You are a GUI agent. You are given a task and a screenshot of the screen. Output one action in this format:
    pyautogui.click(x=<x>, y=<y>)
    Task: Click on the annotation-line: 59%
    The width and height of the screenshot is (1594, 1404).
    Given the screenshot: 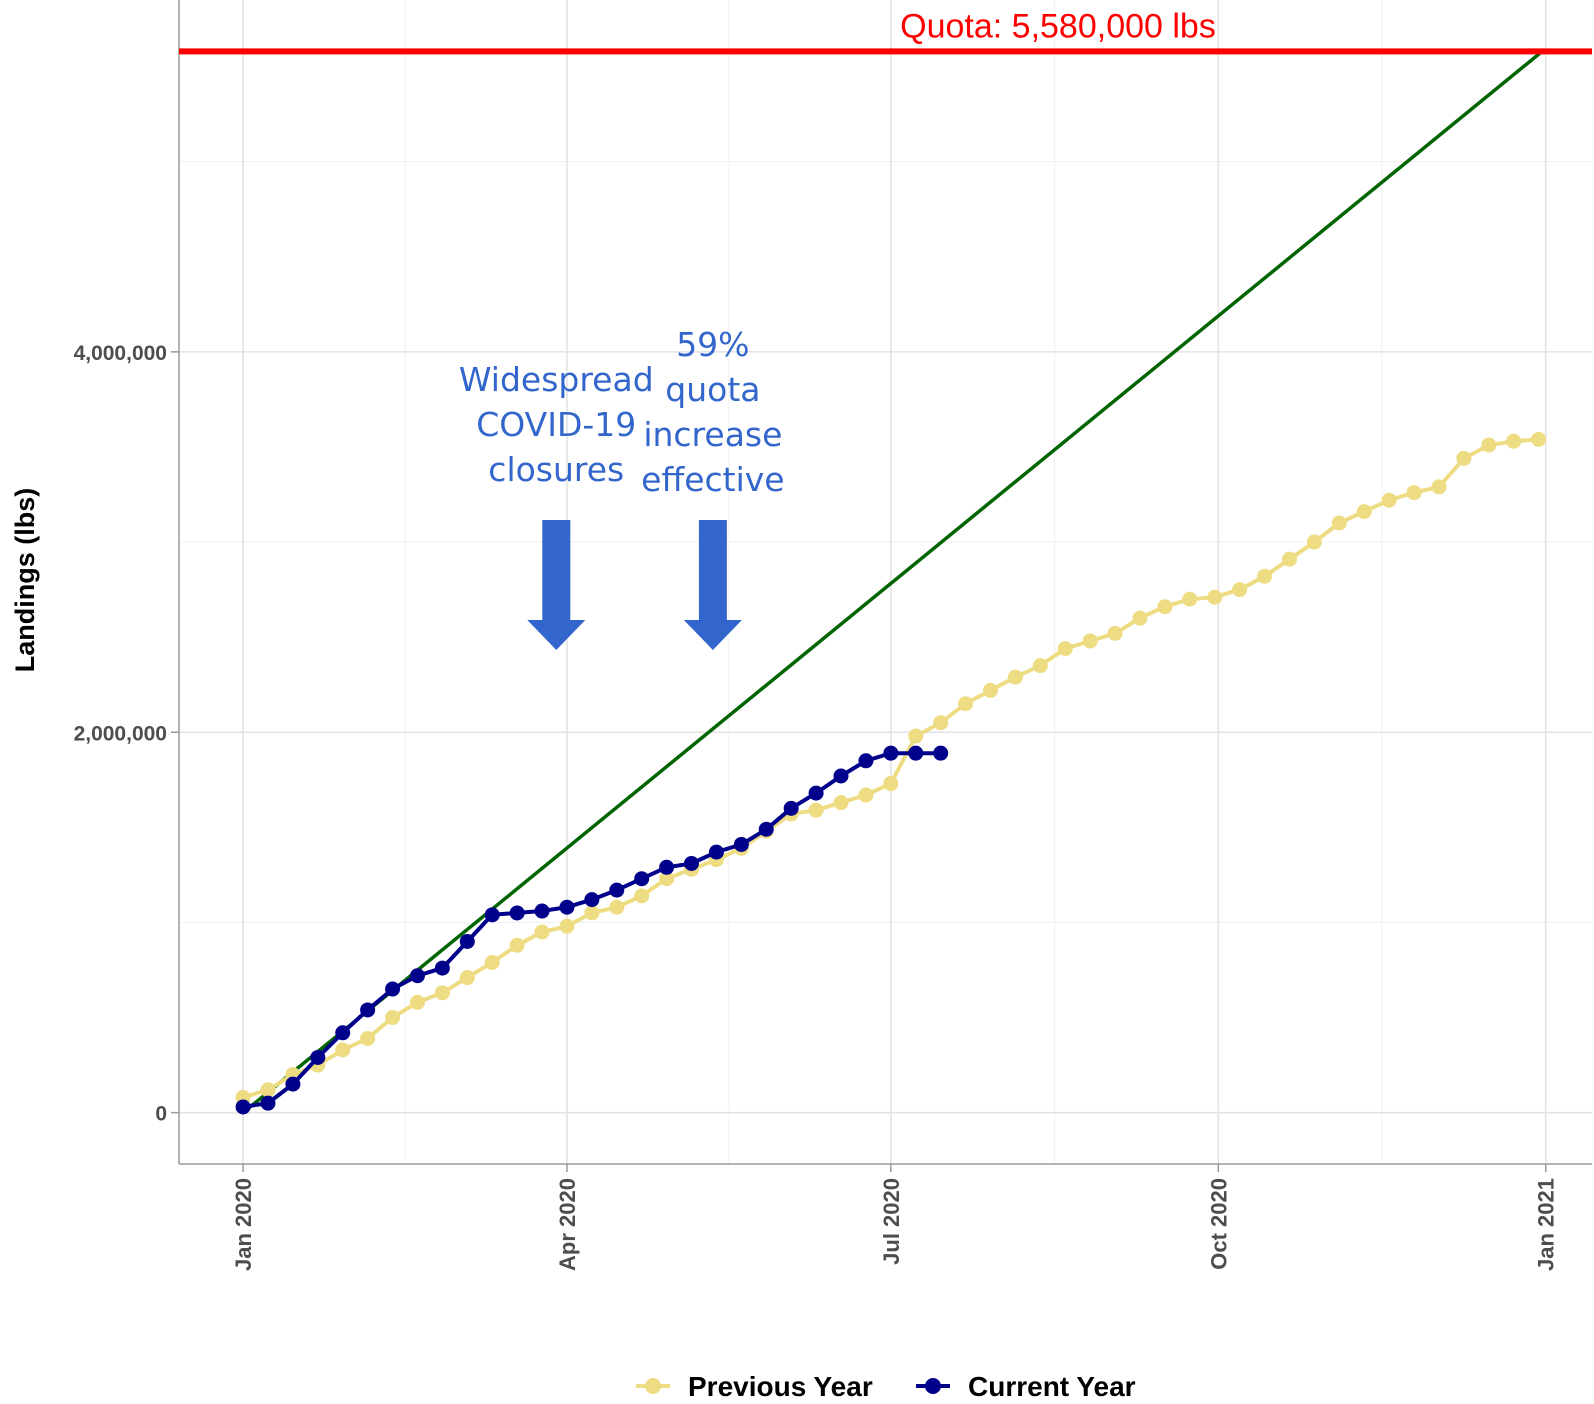 What is the action you would take?
    pyautogui.click(x=712, y=344)
    